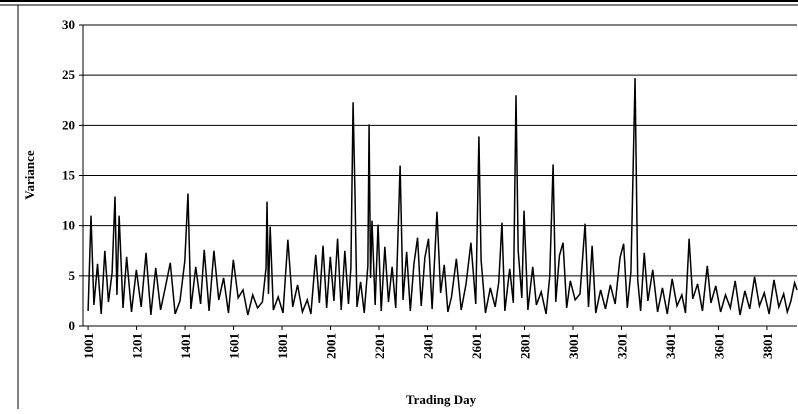  Describe the element at coordinates (331, 346) in the screenshot. I see `x-tick-label: 2001` at that location.